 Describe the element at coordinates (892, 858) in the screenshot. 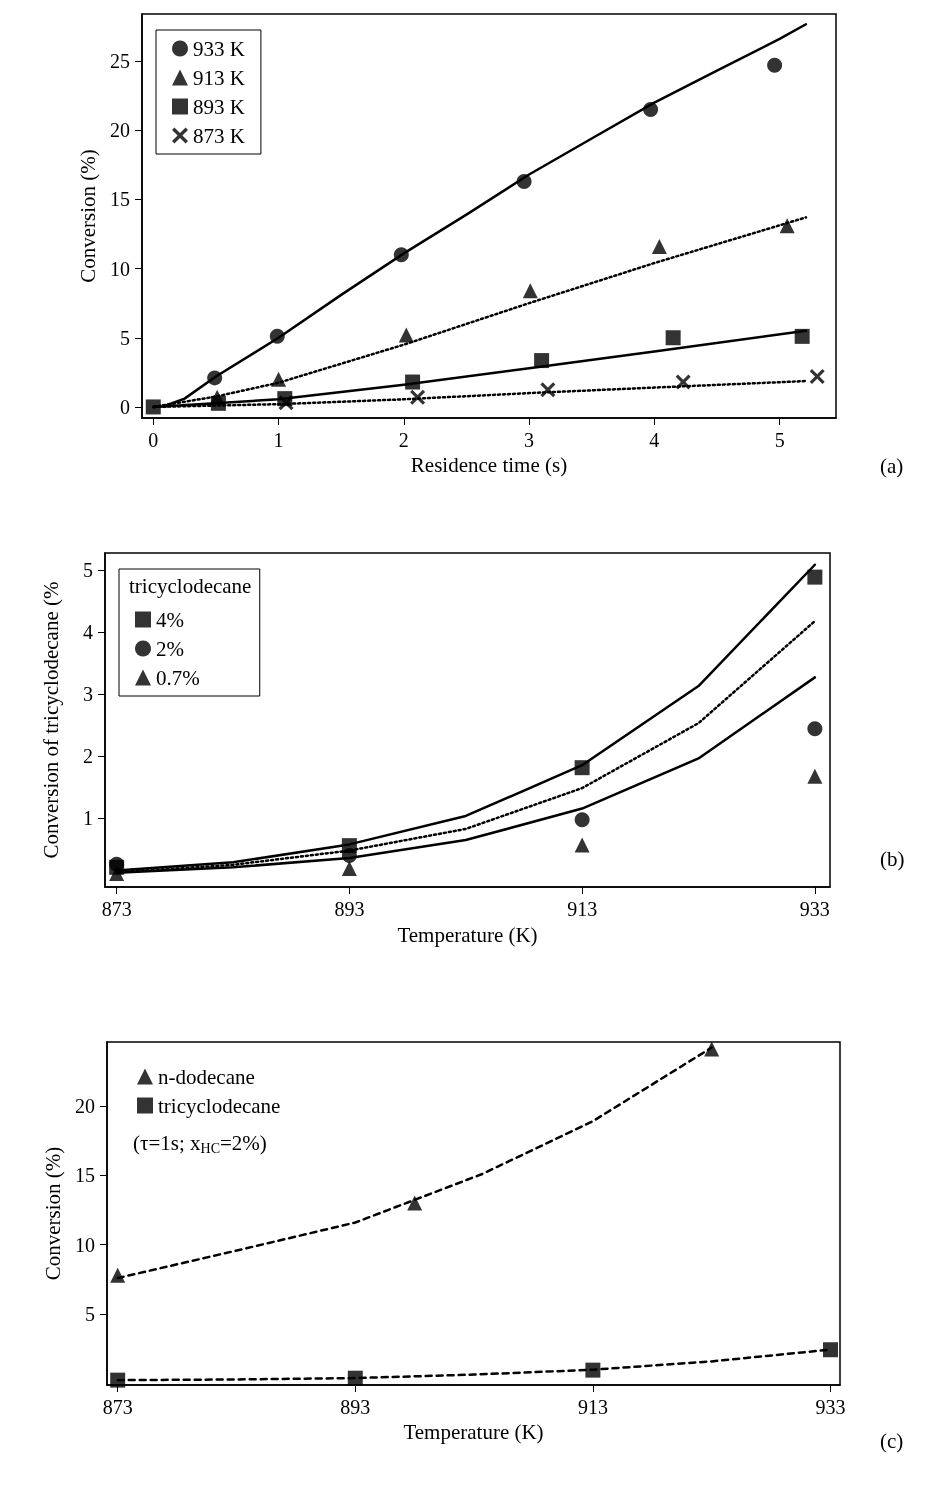

I see `text: (b)` at that location.